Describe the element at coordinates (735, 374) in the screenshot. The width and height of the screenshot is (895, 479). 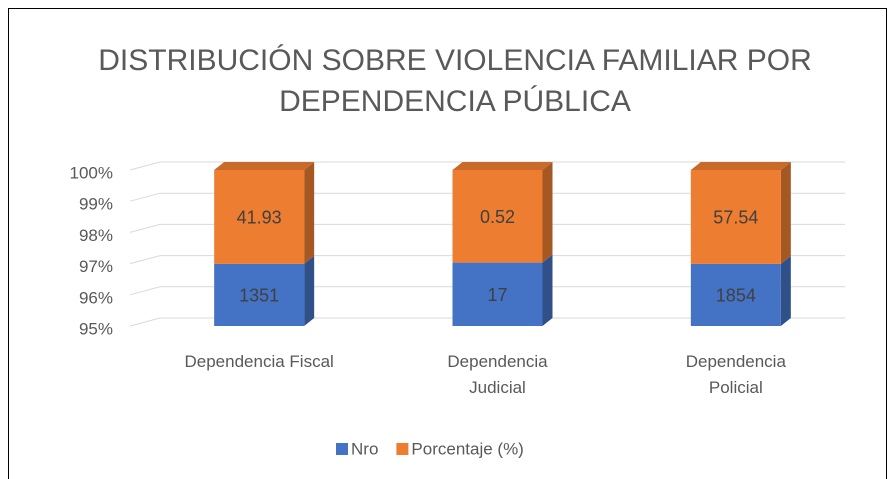
I see `x-tick-label: Dependencia Policial` at that location.